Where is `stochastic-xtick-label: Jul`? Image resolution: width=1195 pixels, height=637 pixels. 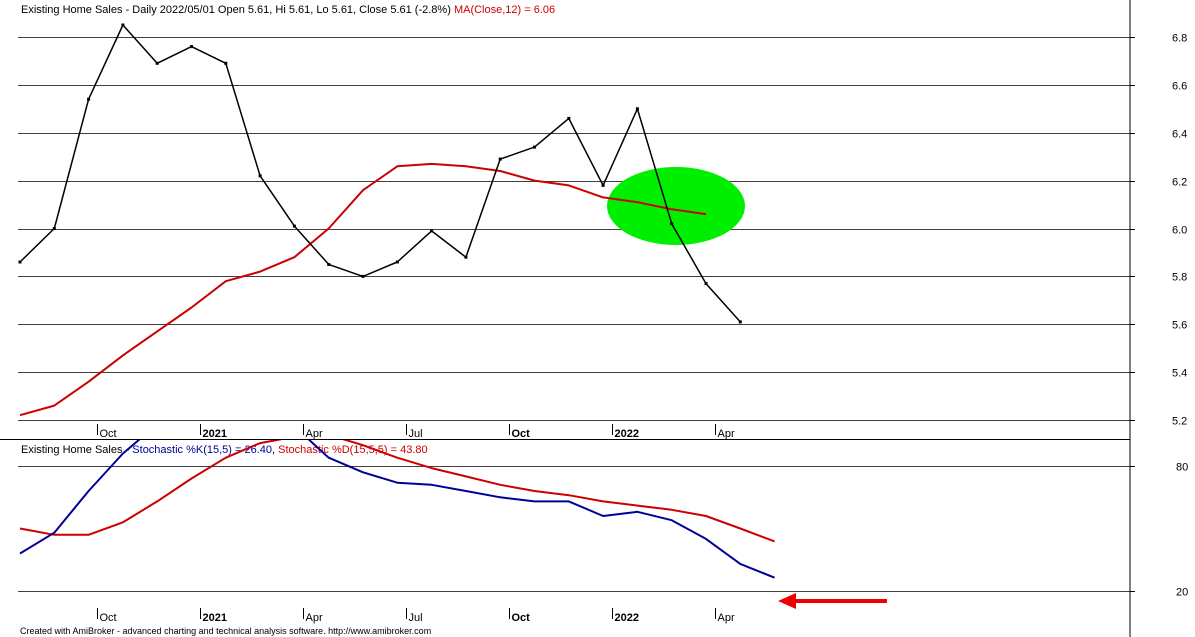 stochastic-xtick-label: Jul is located at coordinates (416, 618).